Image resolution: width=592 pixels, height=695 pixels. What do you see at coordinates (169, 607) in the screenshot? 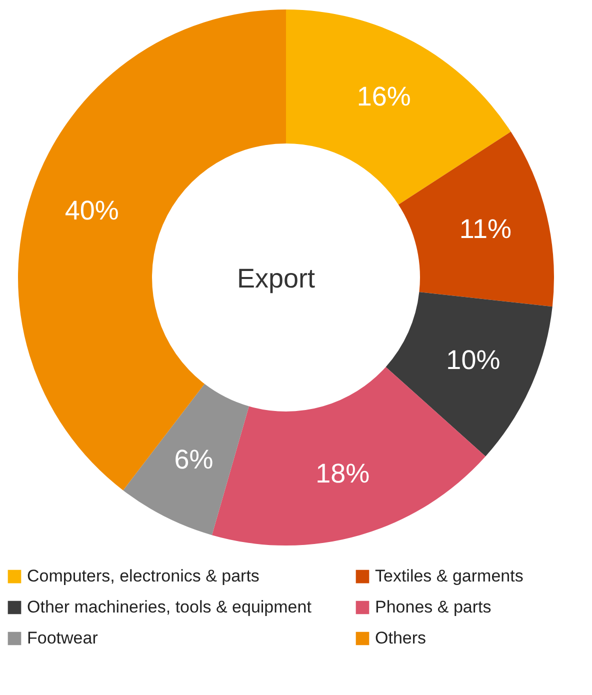
I see `legend-label: Other machineries, tools & equipment` at bounding box center [169, 607].